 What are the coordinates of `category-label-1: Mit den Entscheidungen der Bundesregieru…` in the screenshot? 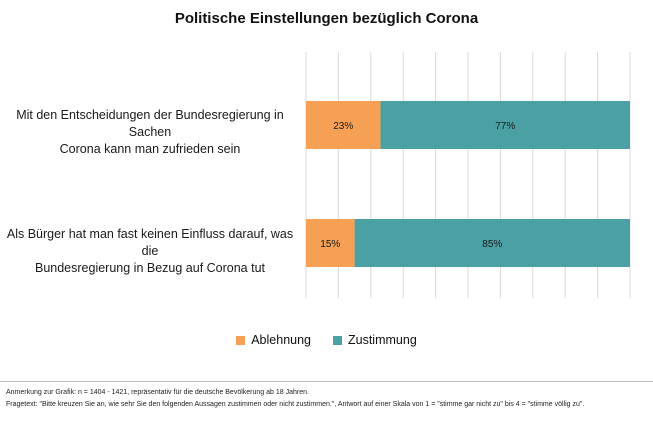 It's located at (150, 132).